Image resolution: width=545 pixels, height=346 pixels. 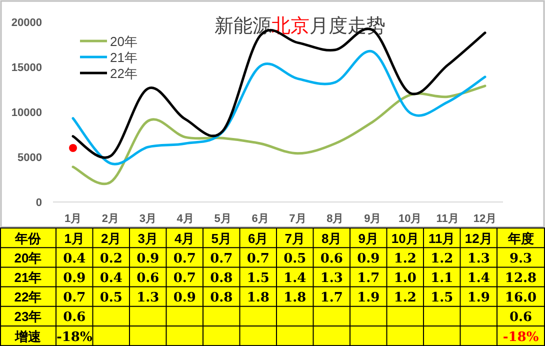 What do you see at coordinates (28, 258) in the screenshot?
I see `text: 20年` at bounding box center [28, 258].